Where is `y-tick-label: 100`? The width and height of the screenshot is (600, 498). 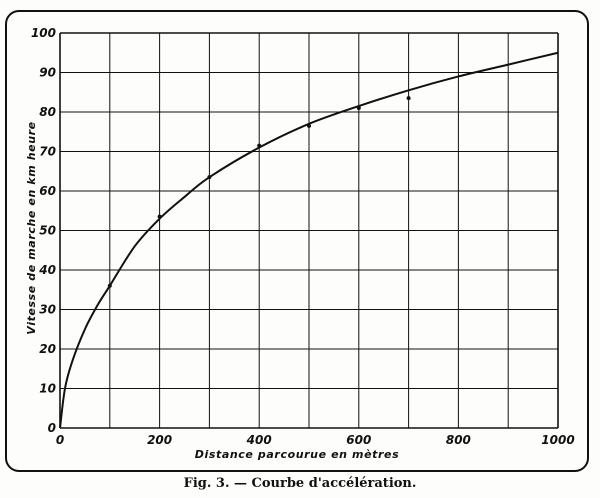 y-tick-label: 100 is located at coordinates (43, 33).